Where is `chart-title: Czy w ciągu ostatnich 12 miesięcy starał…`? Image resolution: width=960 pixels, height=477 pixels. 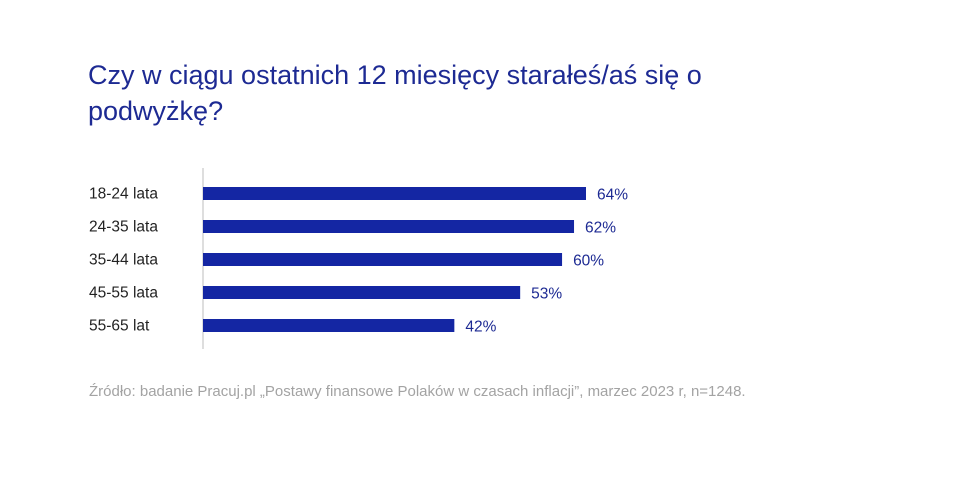 chart-title: Czy w ciągu ostatnich 12 miesięcy starał… is located at coordinates (395, 93).